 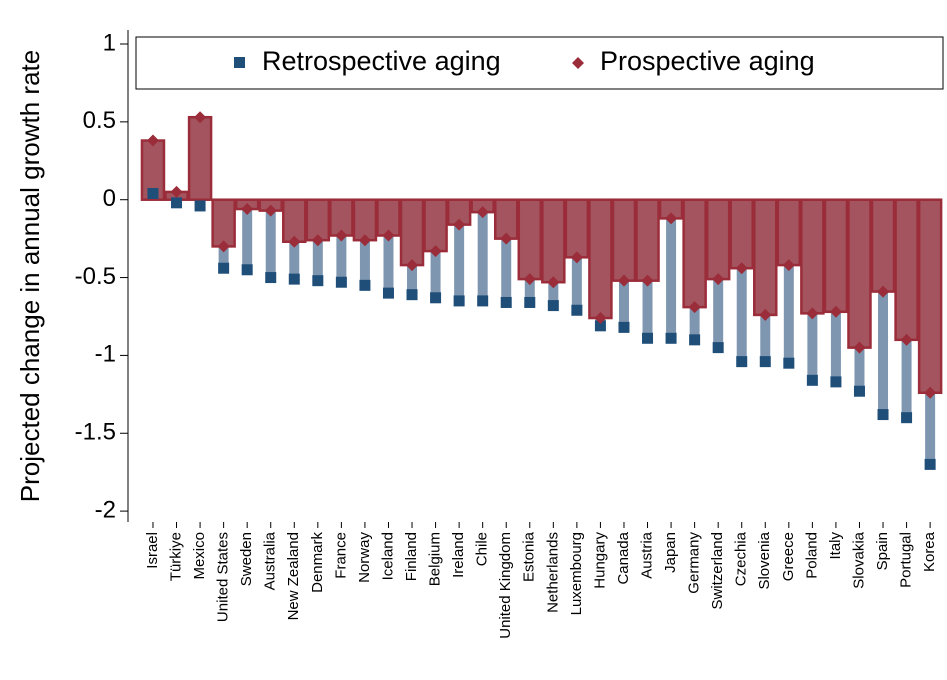 What do you see at coordinates (458, 555) in the screenshot?
I see `x-tick-label: Ireland` at bounding box center [458, 555].